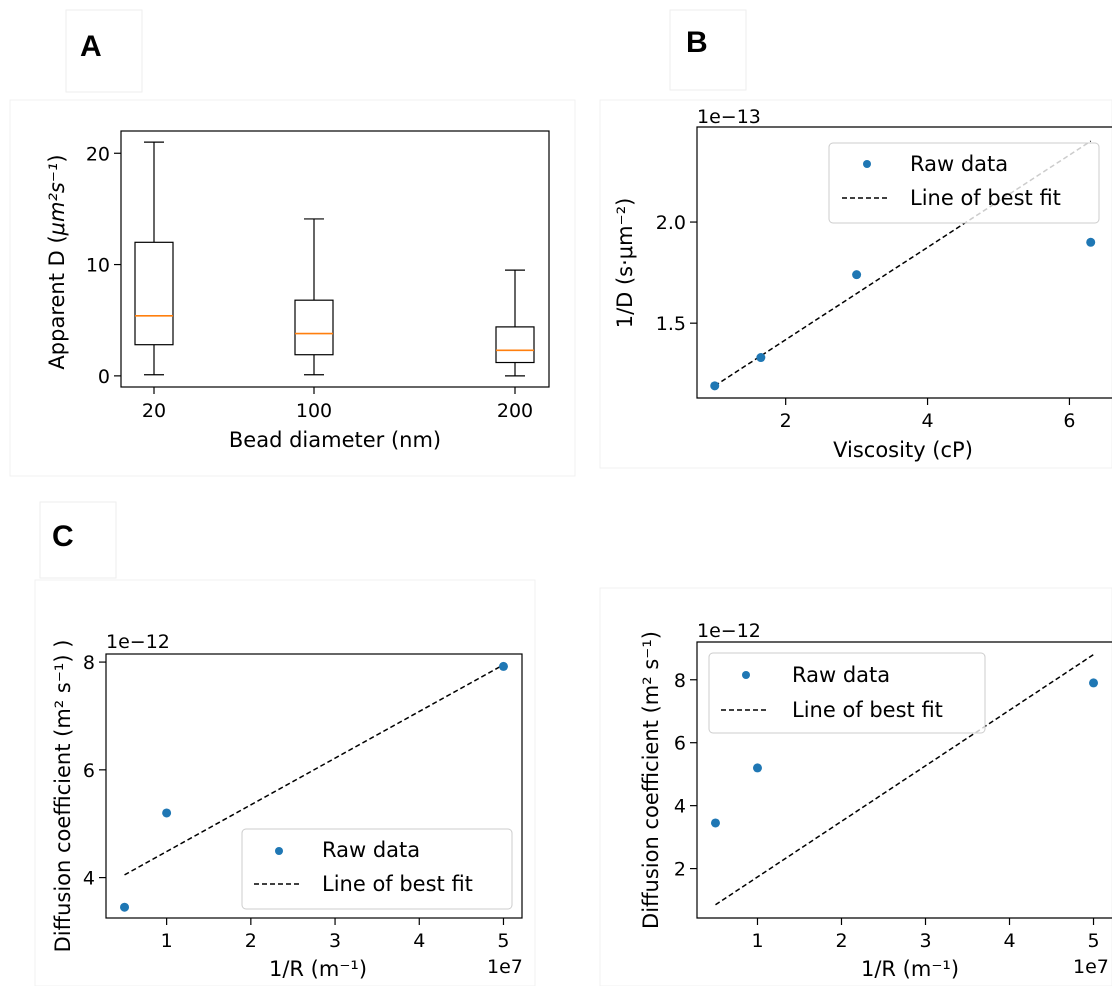  Describe the element at coordinates (729, 631) in the screenshot. I see `panel-c2-y-offset-text: 1e−12` at that location.